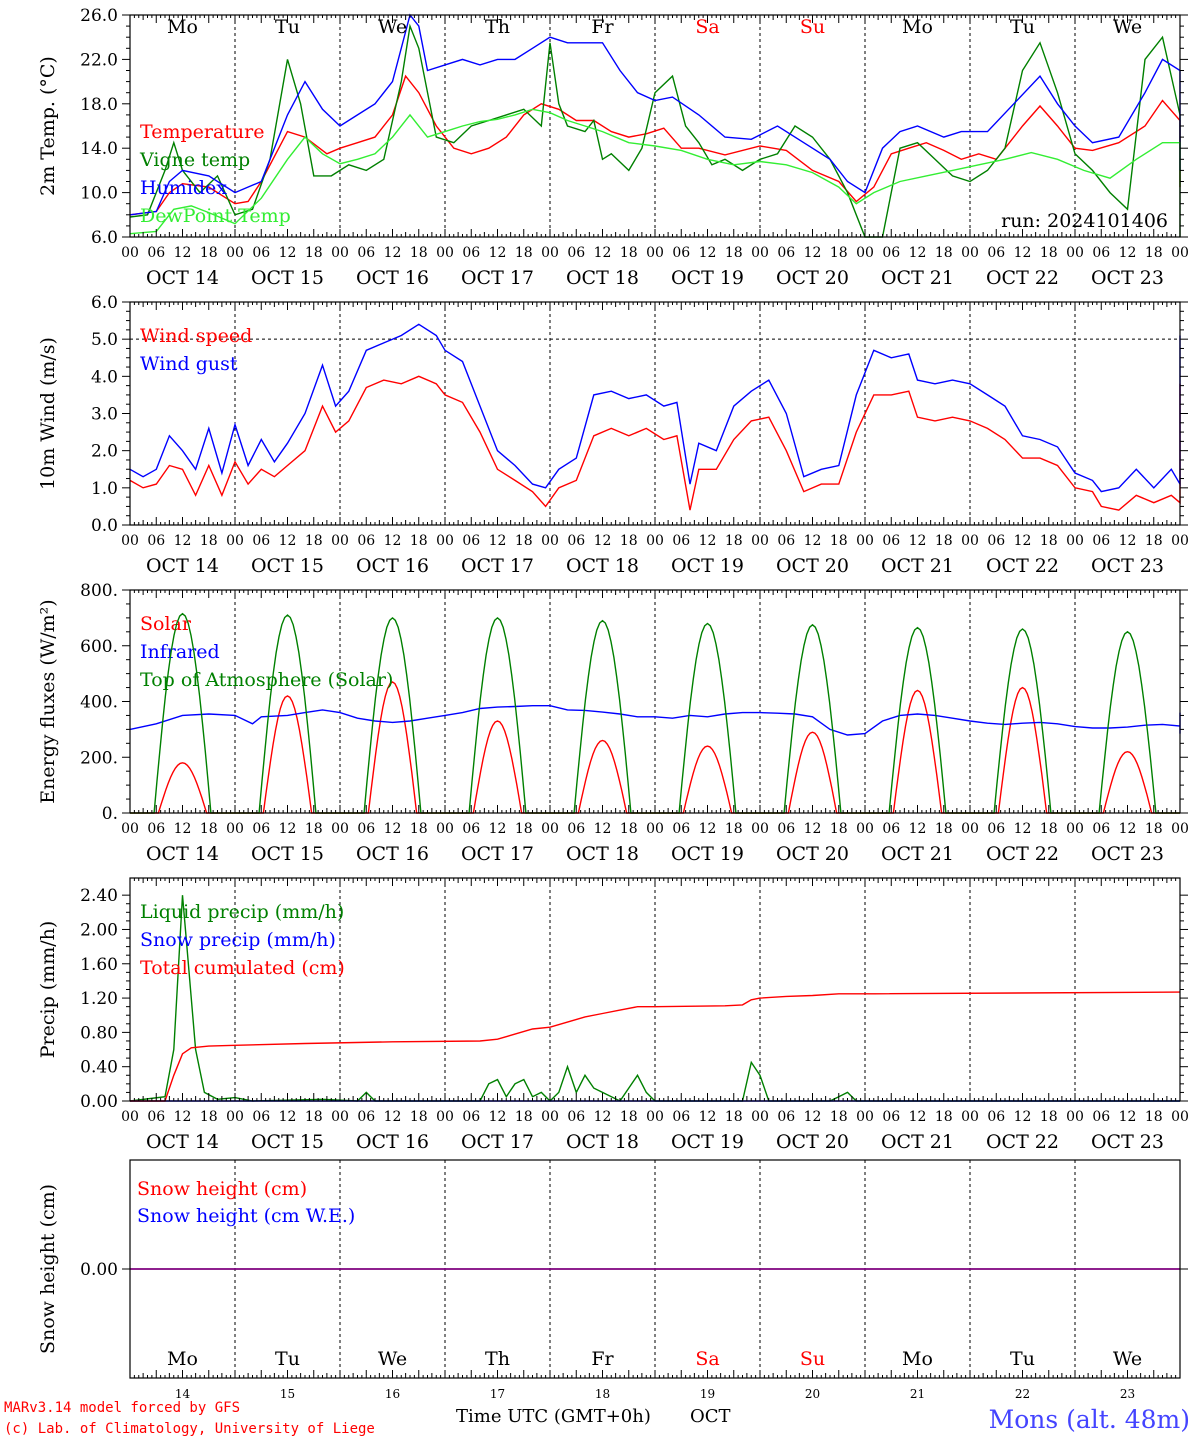 Image resolution: width=1194 pixels, height=1440 pixels. I want to click on day-number: 14, so click(183, 1394).